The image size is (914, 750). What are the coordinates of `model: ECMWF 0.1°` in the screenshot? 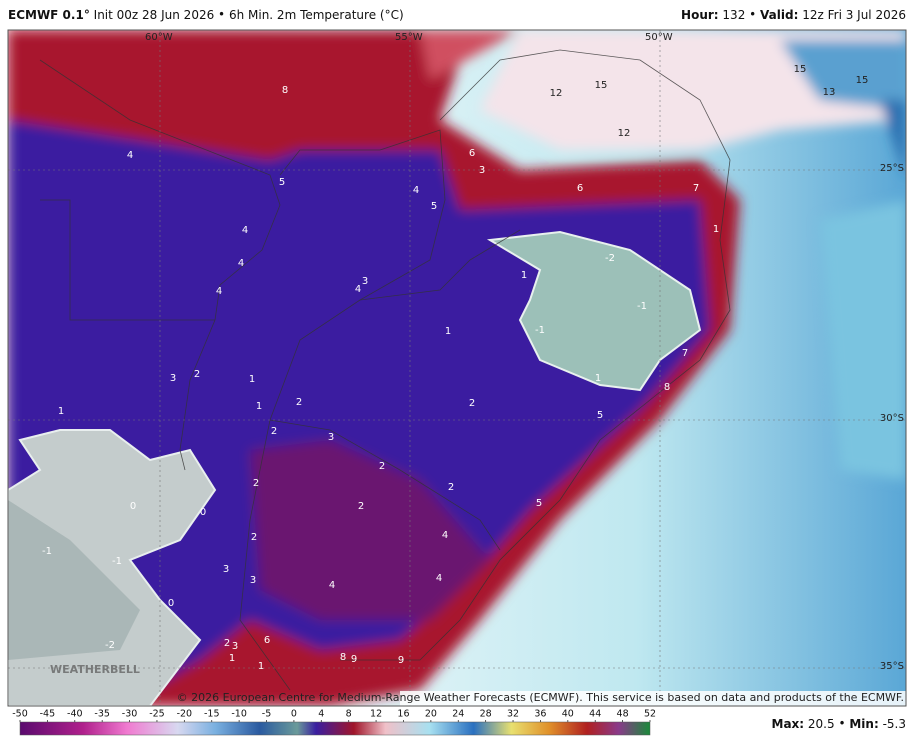 It's located at (49, 15).